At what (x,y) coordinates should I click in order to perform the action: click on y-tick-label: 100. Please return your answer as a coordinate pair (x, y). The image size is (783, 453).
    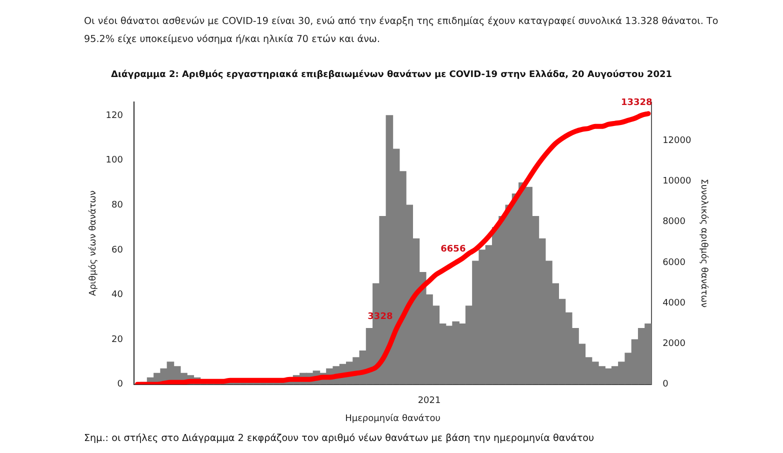
    Looking at the image, I should click on (115, 161).